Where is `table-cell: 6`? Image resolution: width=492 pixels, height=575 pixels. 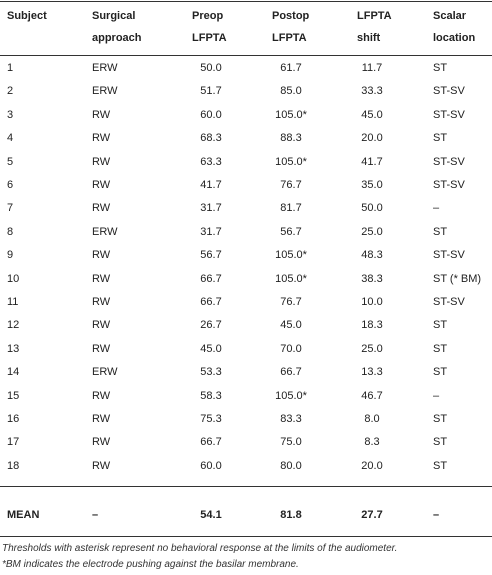
table-cell: 6 is located at coordinates (10, 185).